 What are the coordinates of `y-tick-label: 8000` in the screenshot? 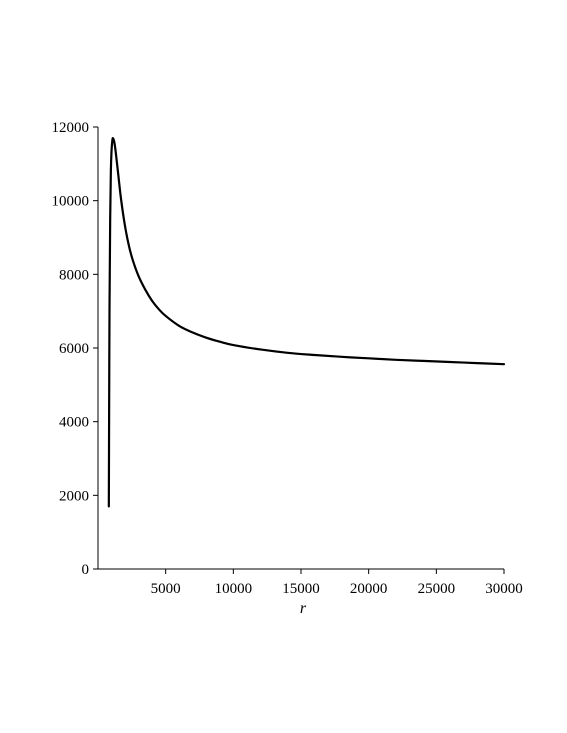 It's located at (74, 275).